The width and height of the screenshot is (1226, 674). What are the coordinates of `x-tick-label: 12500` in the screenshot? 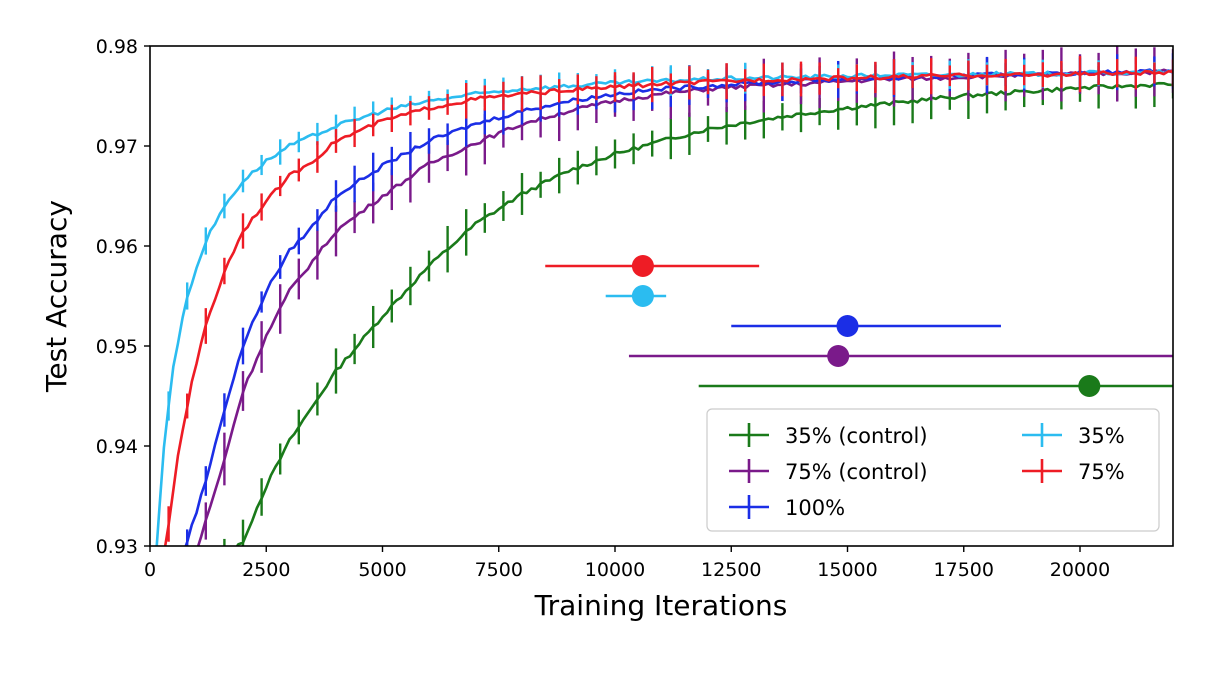 It's located at (731, 570).